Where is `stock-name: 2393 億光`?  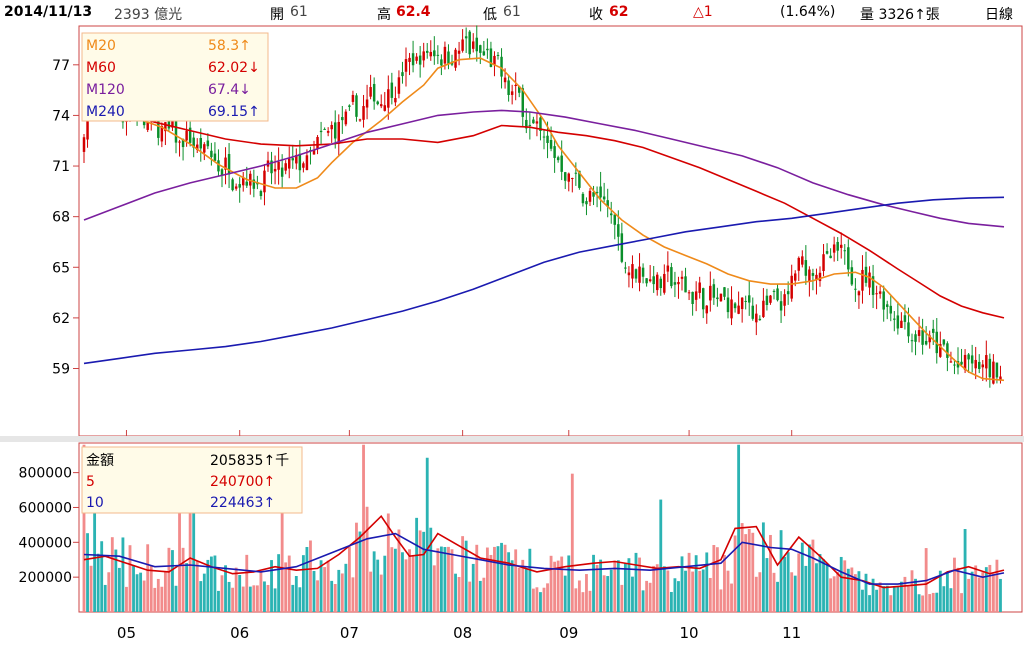
stock-name: 2393 億光 is located at coordinates (148, 15).